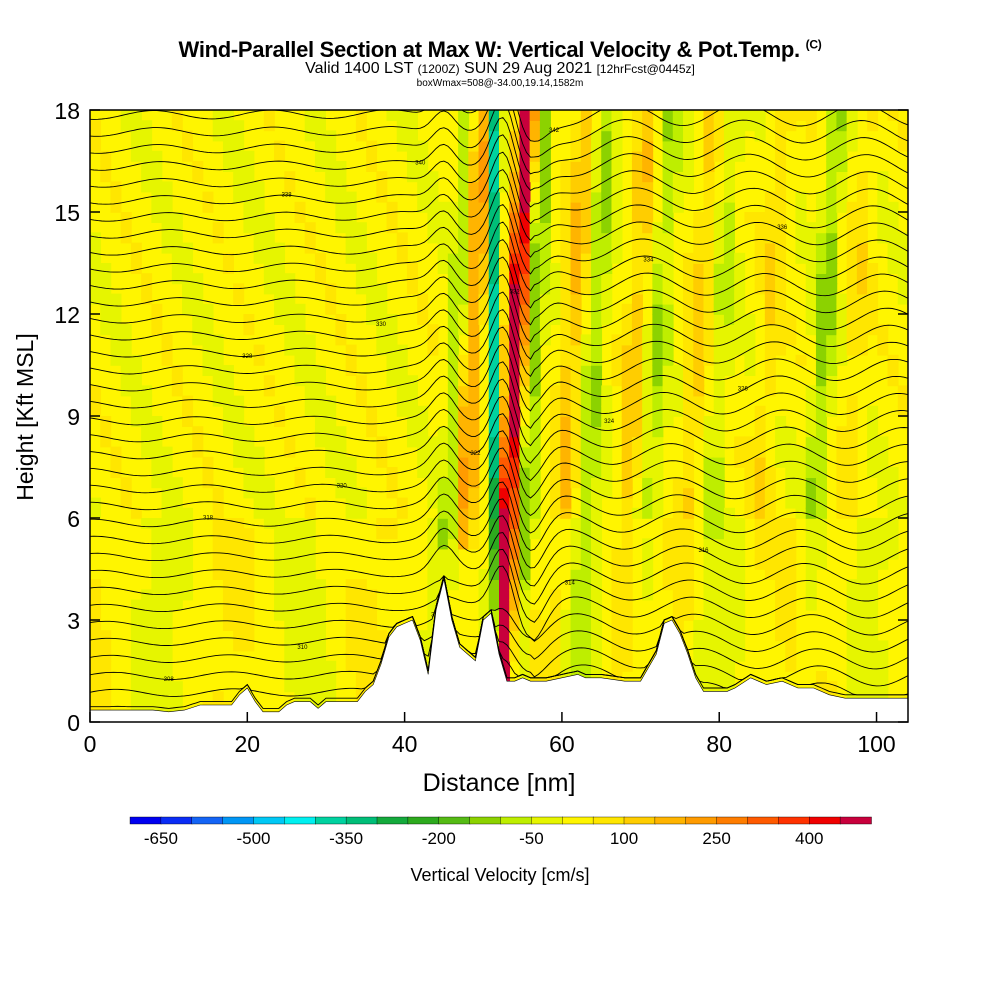 This screenshot has height=1000, width=1000. I want to click on isentrope-line, so click(499, 568).